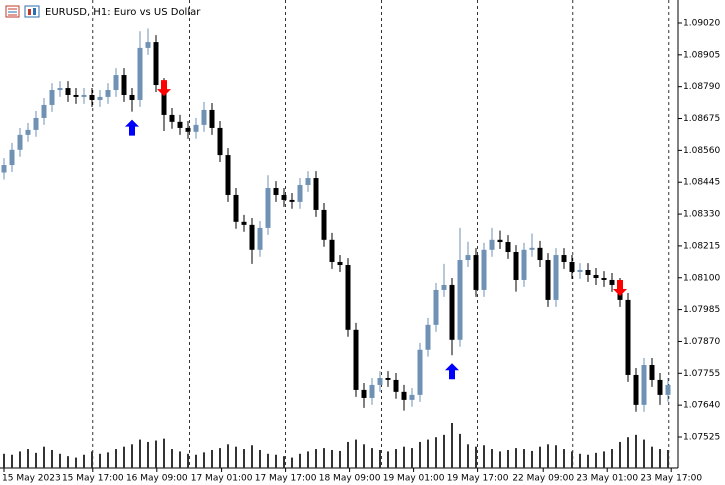 This screenshot has height=485, width=725. Describe the element at coordinates (34, 11) in the screenshot. I see `icon-bar` at that location.